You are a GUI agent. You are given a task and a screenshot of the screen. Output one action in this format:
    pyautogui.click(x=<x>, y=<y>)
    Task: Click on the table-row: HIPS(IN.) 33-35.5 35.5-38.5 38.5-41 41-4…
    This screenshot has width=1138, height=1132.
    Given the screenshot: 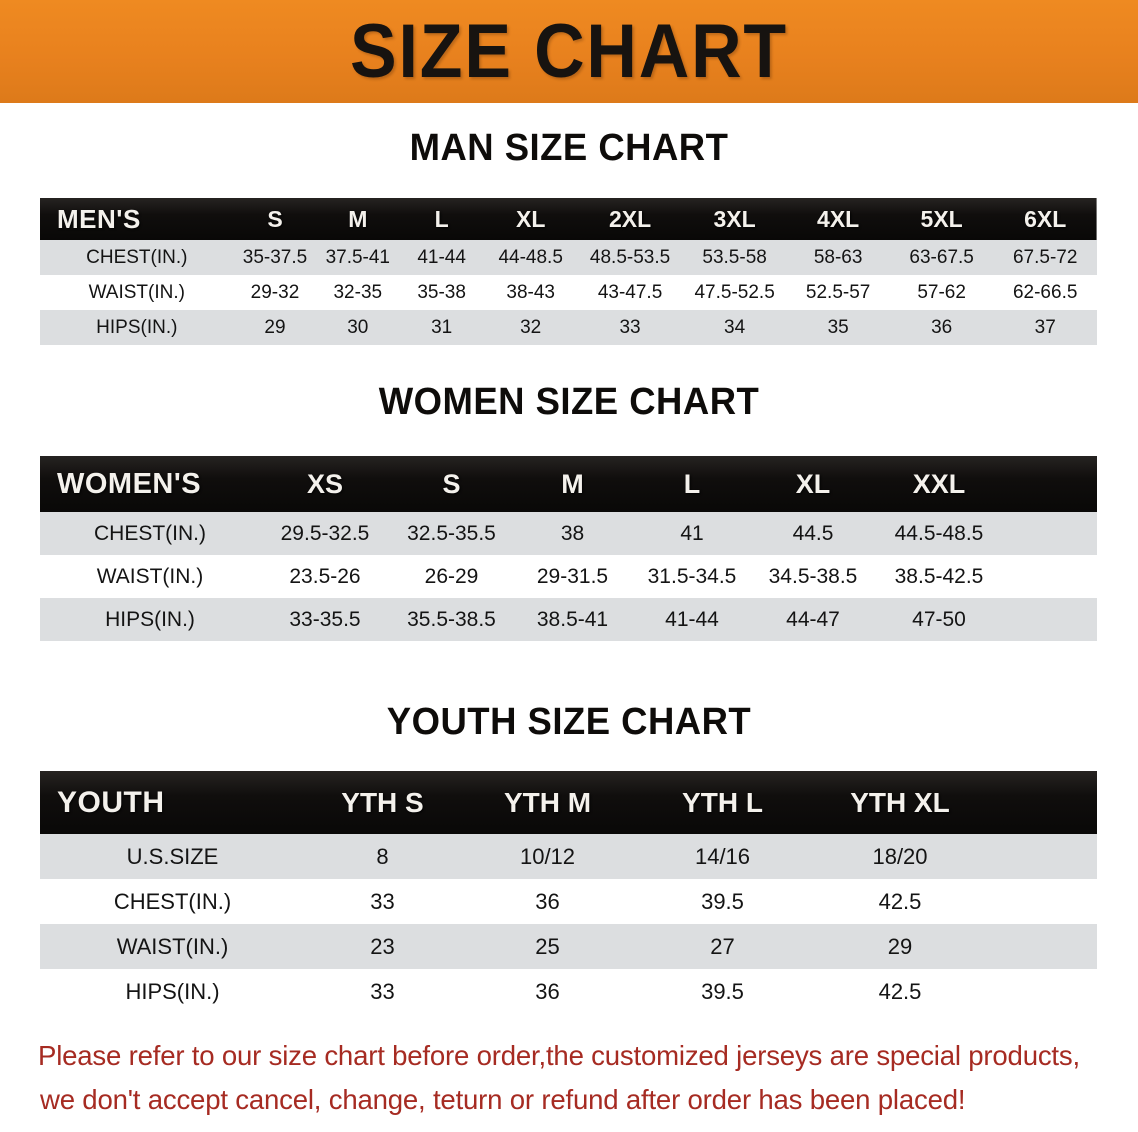 What is the action you would take?
    pyautogui.click(x=568, y=619)
    